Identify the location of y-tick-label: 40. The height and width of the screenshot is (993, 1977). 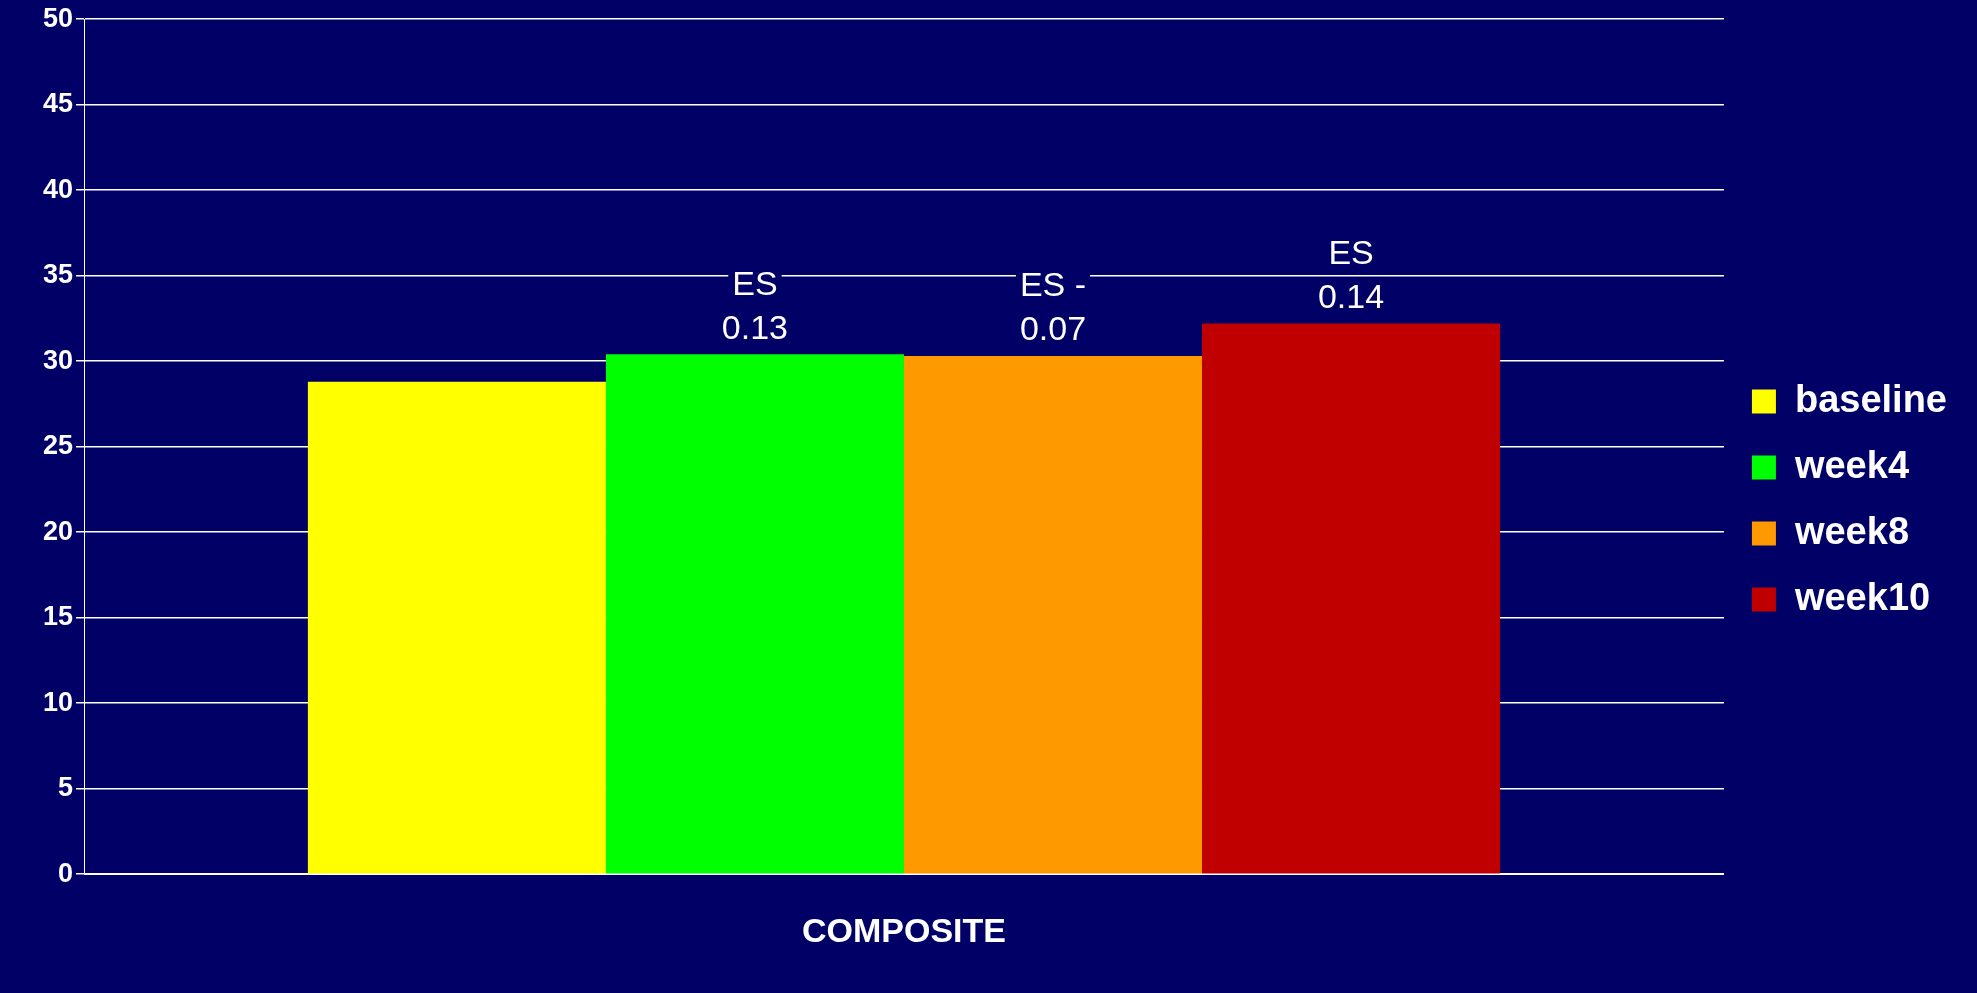
(58, 188).